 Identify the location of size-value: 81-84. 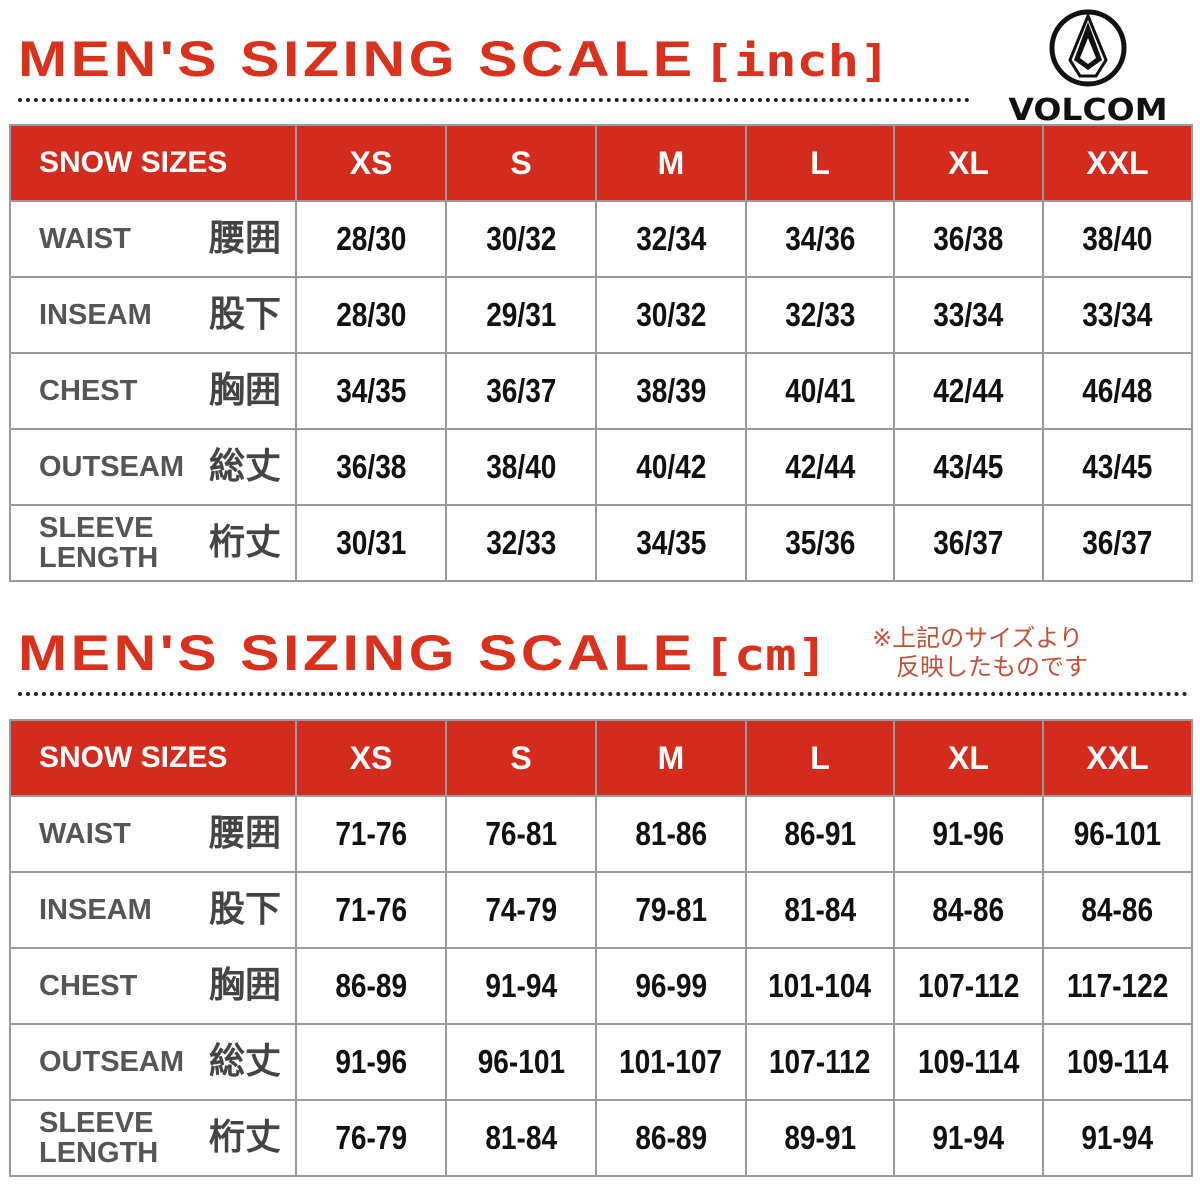
(820, 909).